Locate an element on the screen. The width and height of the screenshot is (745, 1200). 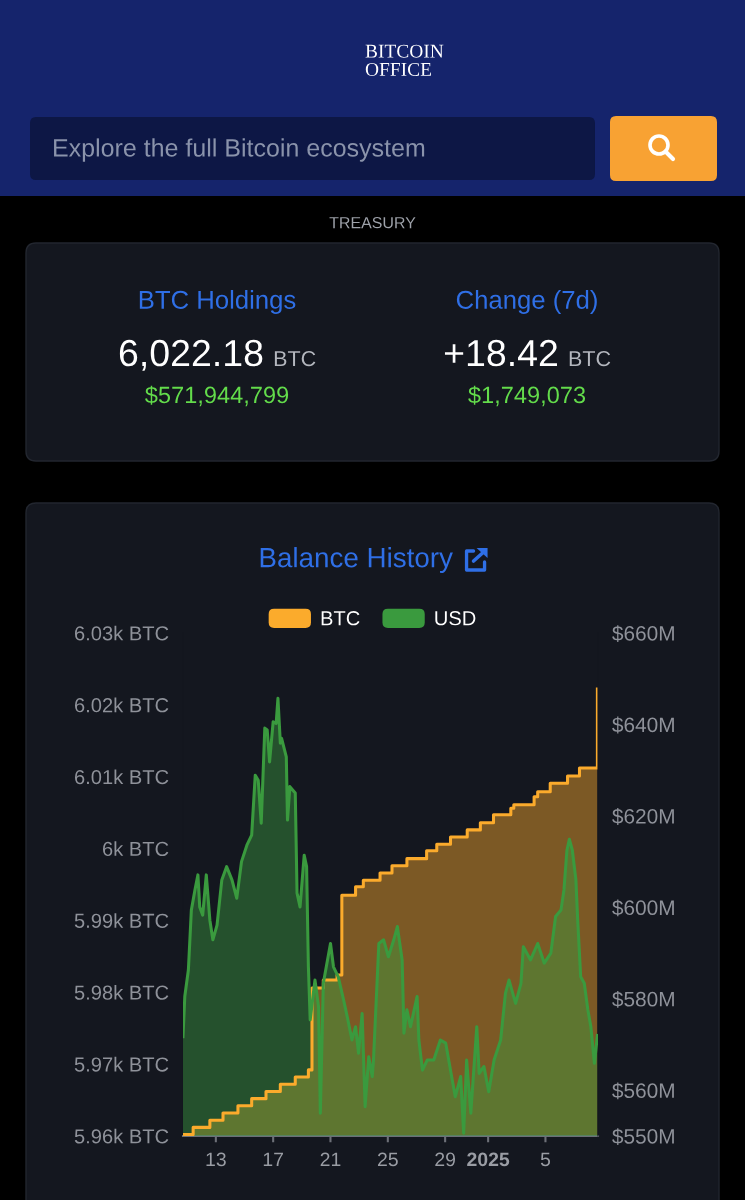
y-tick-label: 6.01k BTC is located at coordinates (122, 777).